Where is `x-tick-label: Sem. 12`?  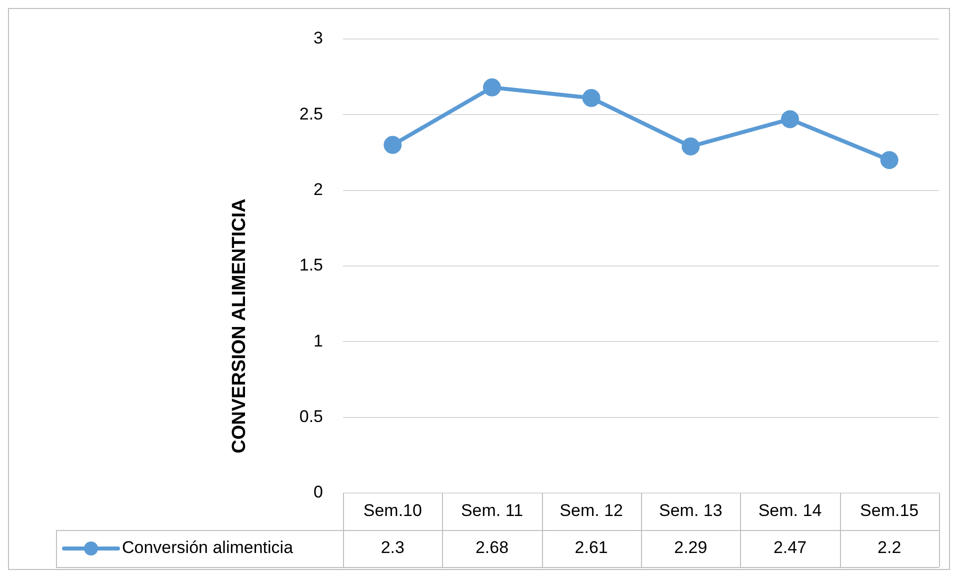 x-tick-label: Sem. 12 is located at coordinates (591, 510).